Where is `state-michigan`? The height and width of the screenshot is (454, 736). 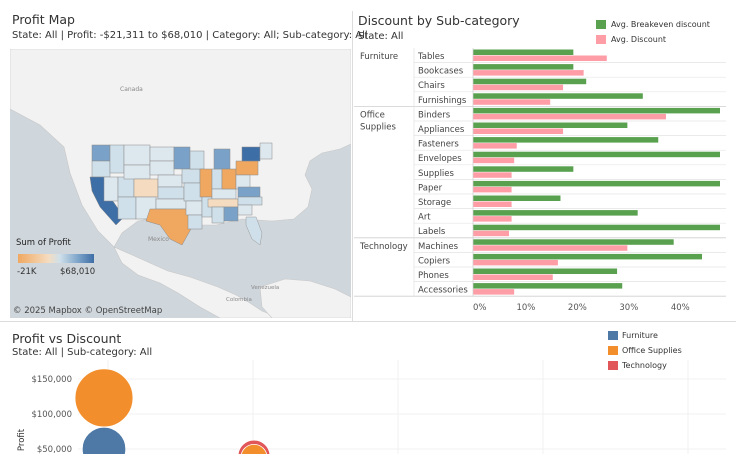 state-michigan is located at coordinates (222, 159).